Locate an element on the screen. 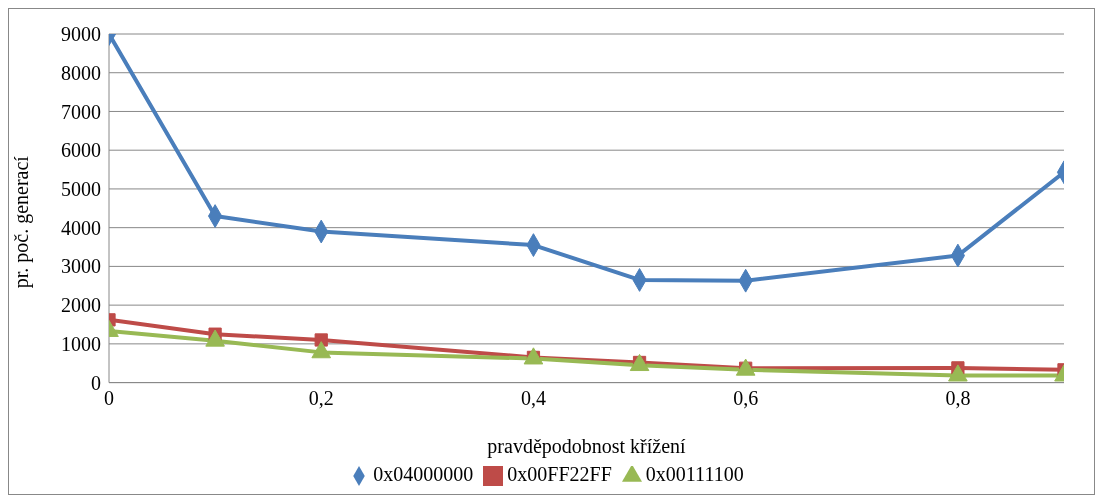 Image resolution: width=1103 pixels, height=503 pixels. y-tick-label: 5000 is located at coordinates (81, 189).